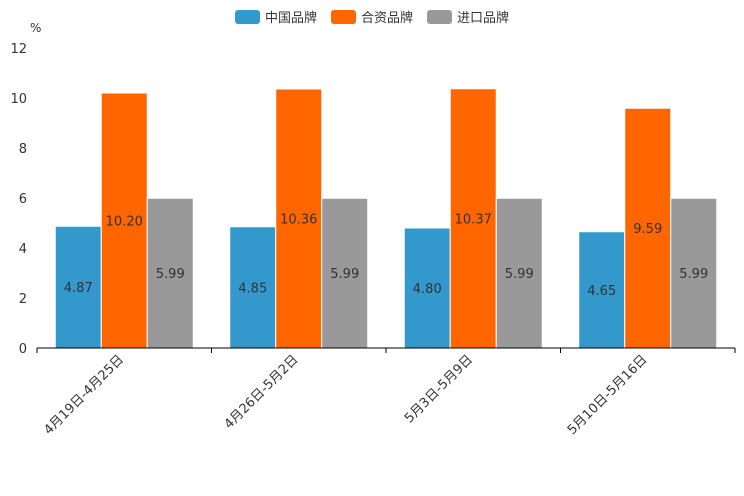  I want to click on y-tick-label: 10, so click(18, 99).